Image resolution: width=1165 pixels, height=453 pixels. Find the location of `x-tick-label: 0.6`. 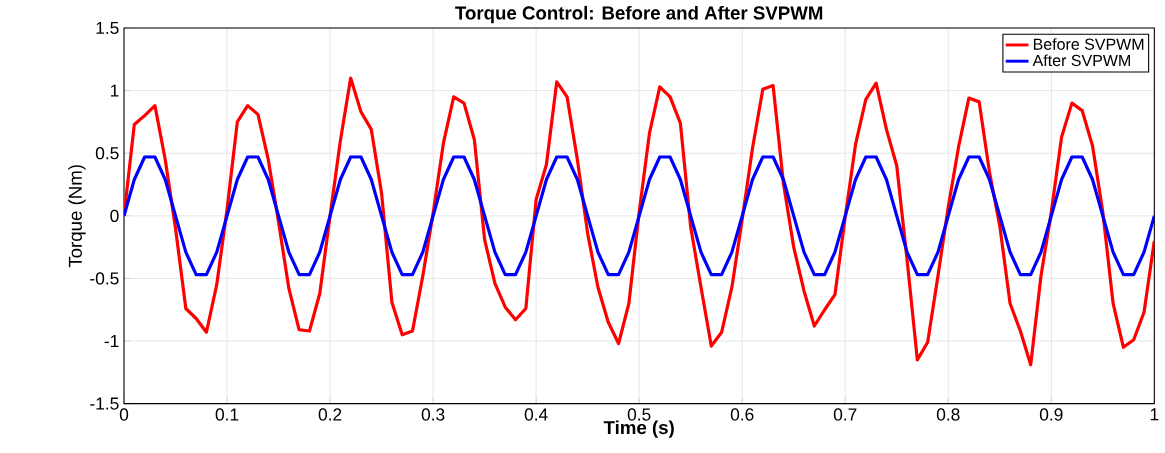

x-tick-label: 0.6 is located at coordinates (742, 414).